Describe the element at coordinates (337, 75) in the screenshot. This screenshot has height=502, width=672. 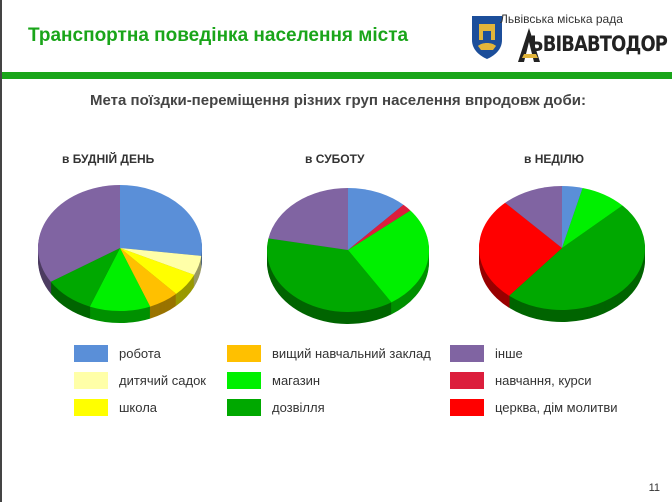
I see `header-divider` at that location.